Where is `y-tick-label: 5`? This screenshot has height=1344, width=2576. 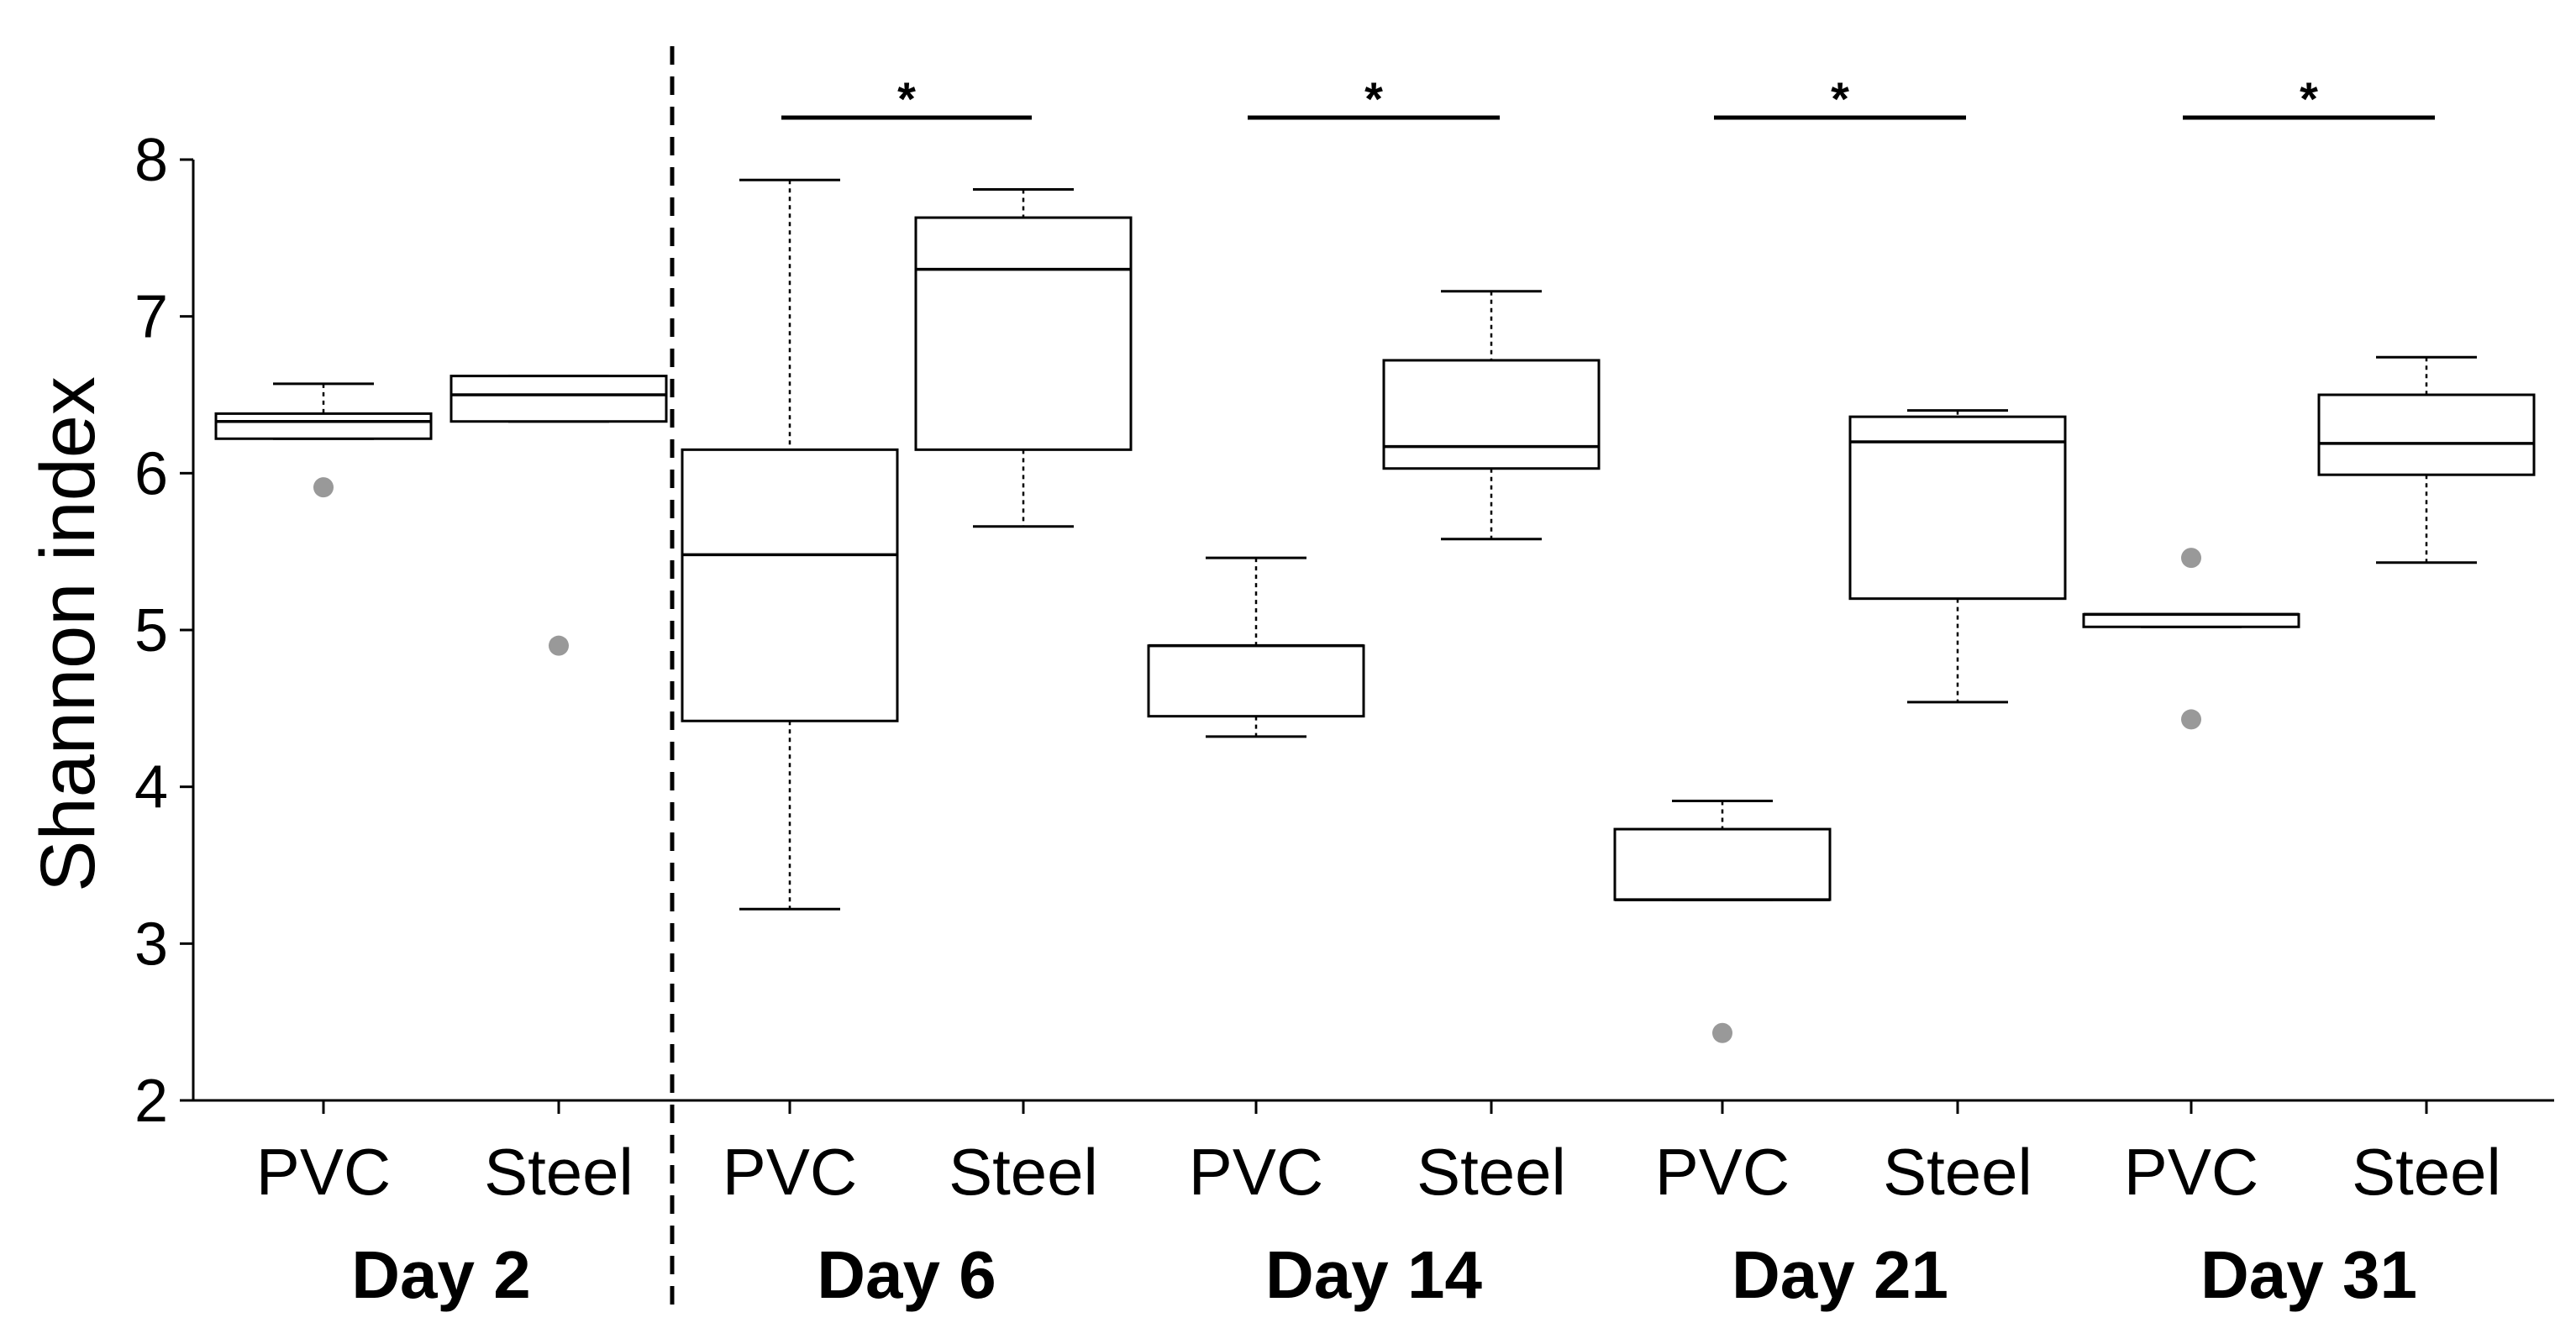
y-tick-label: 5 is located at coordinates (151, 630).